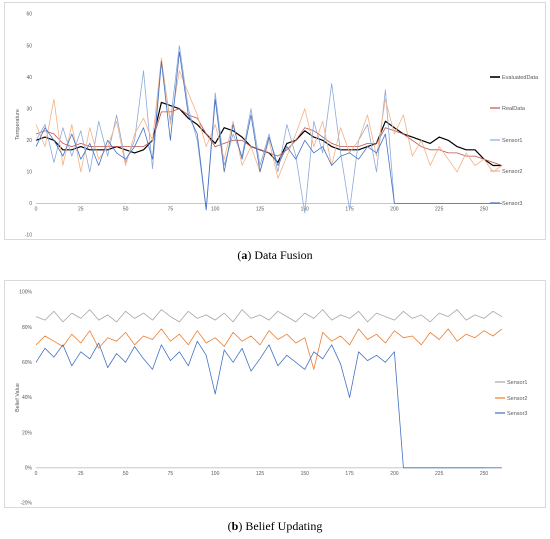 This screenshot has height=539, width=550. Describe the element at coordinates (29, 469) in the screenshot. I see `y-tick-label: 0%` at that location.